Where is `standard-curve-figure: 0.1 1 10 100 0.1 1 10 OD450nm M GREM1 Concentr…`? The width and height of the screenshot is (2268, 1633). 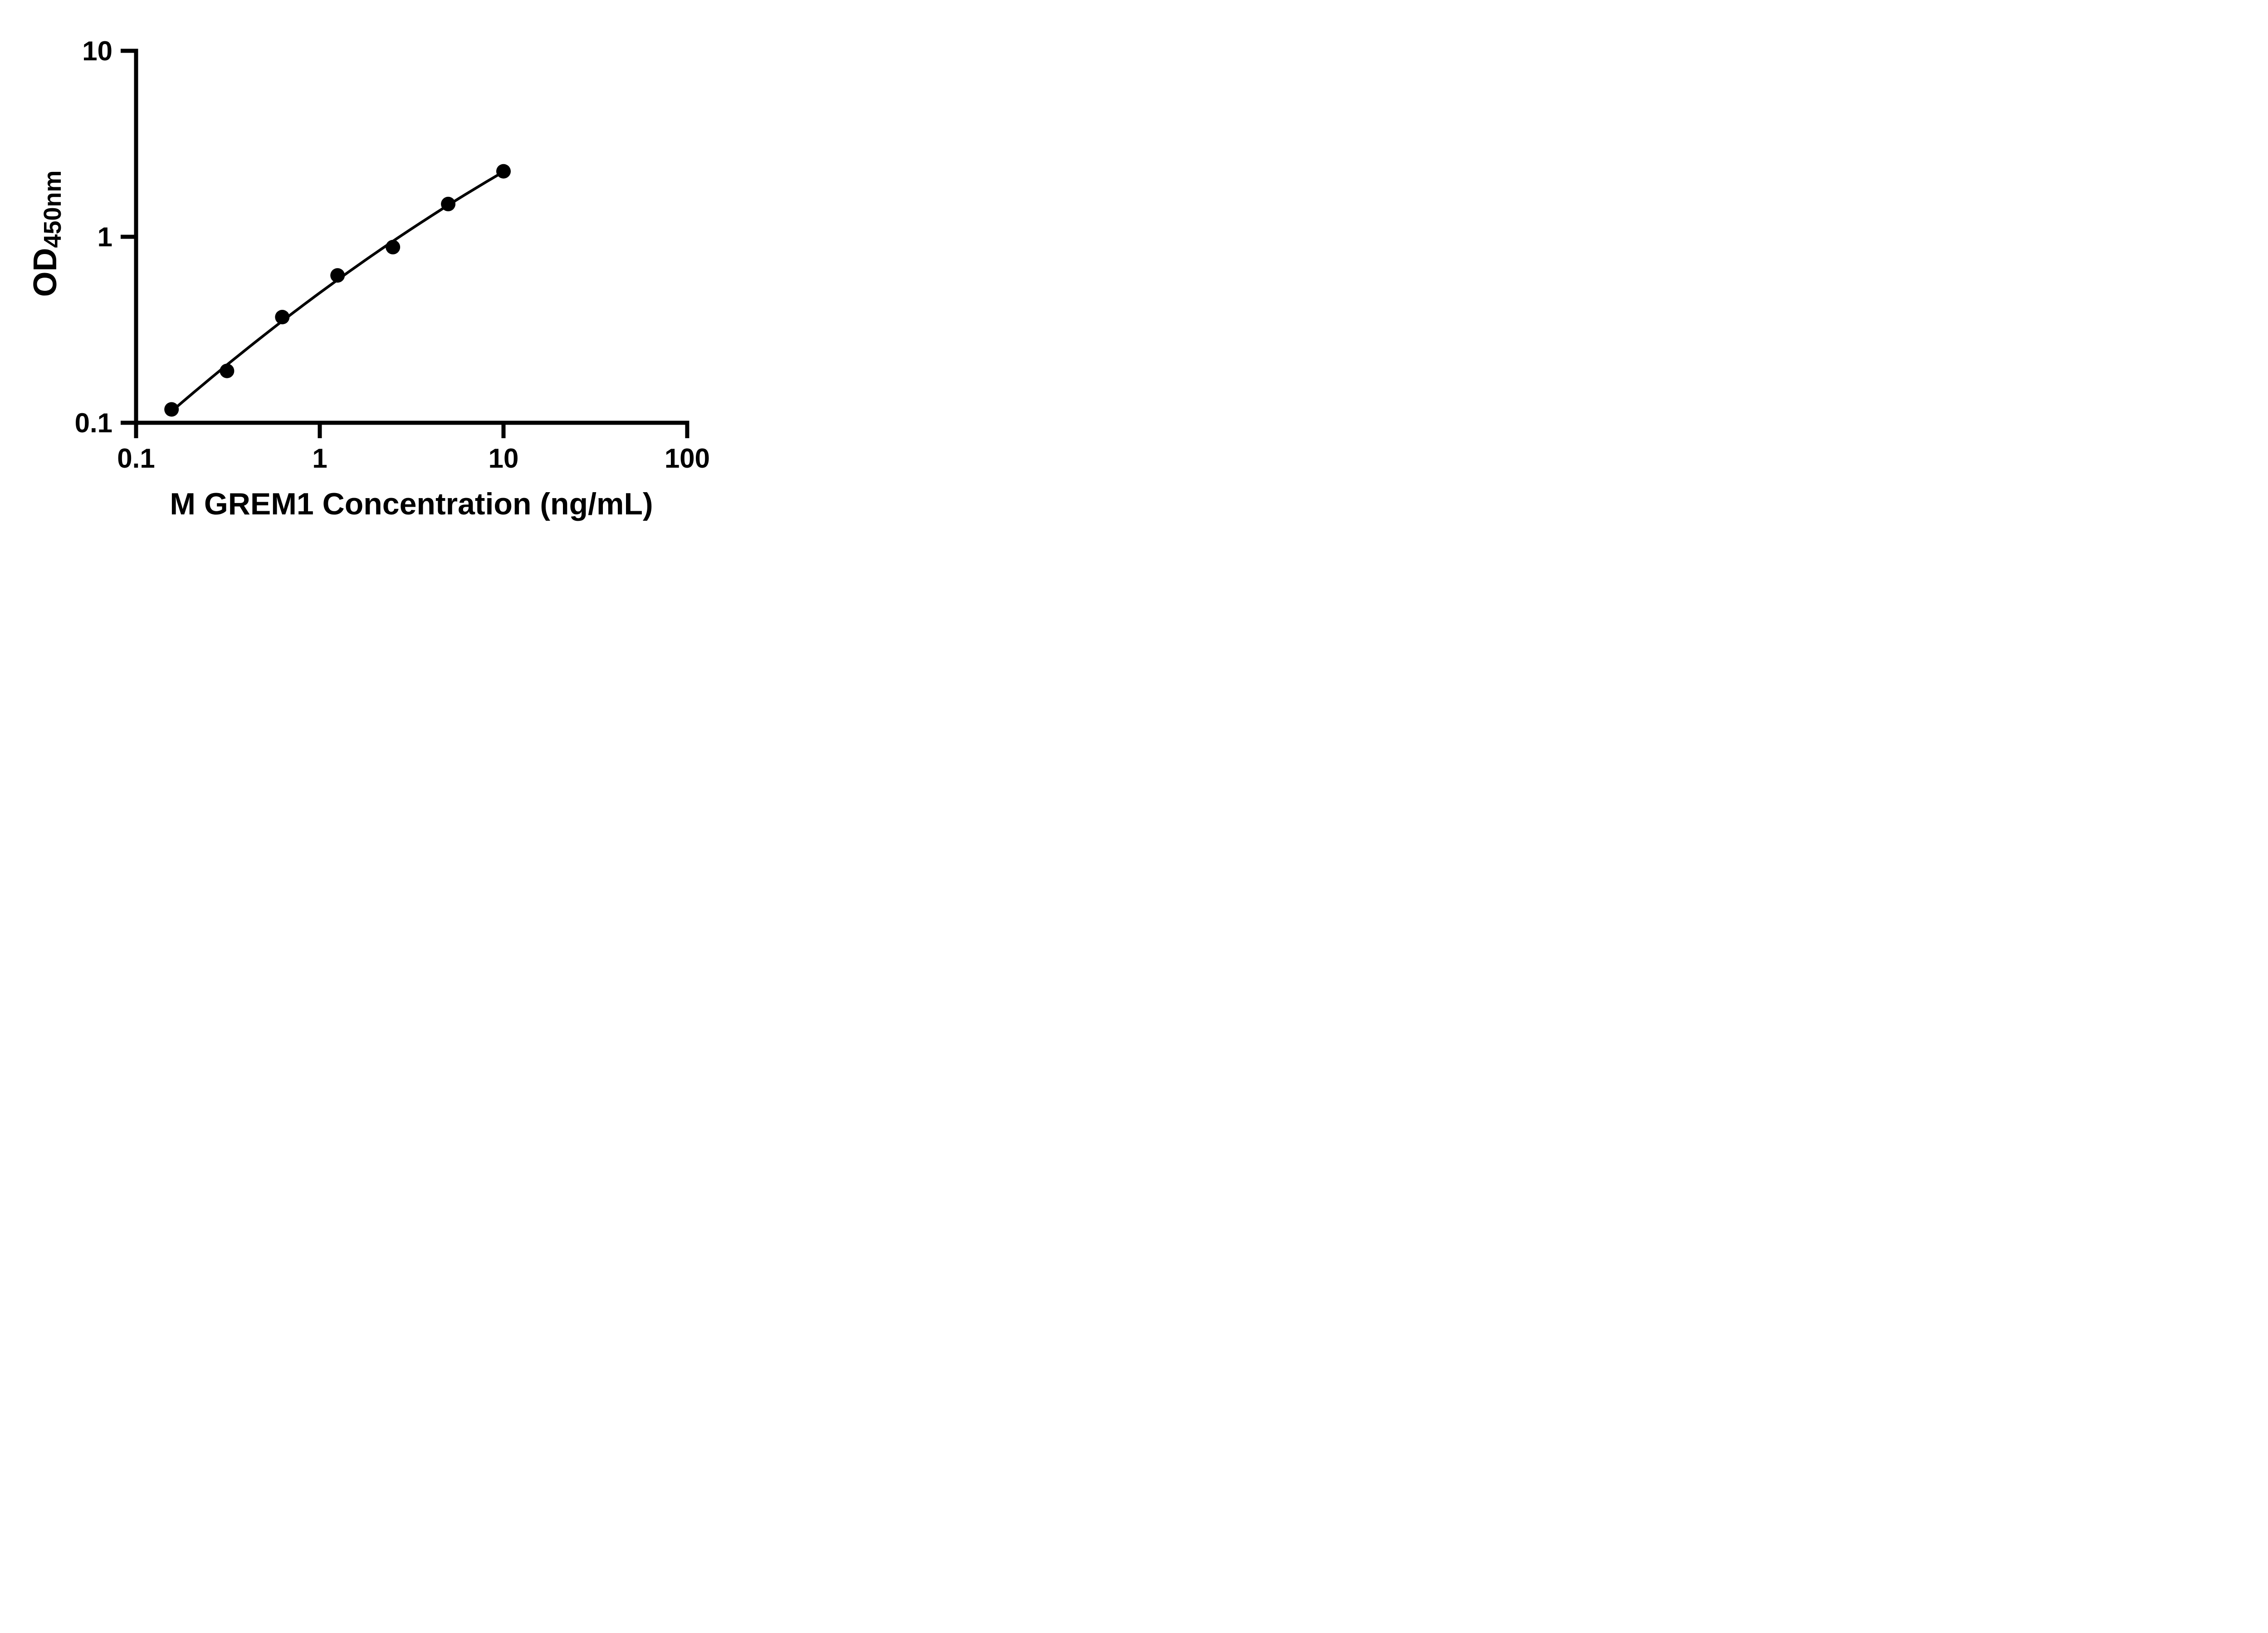
standard-curve-figure: 0.1 1 10 100 0.1 1 10 OD450nm M GREM1 Concentr… is located at coordinates (381, 272).